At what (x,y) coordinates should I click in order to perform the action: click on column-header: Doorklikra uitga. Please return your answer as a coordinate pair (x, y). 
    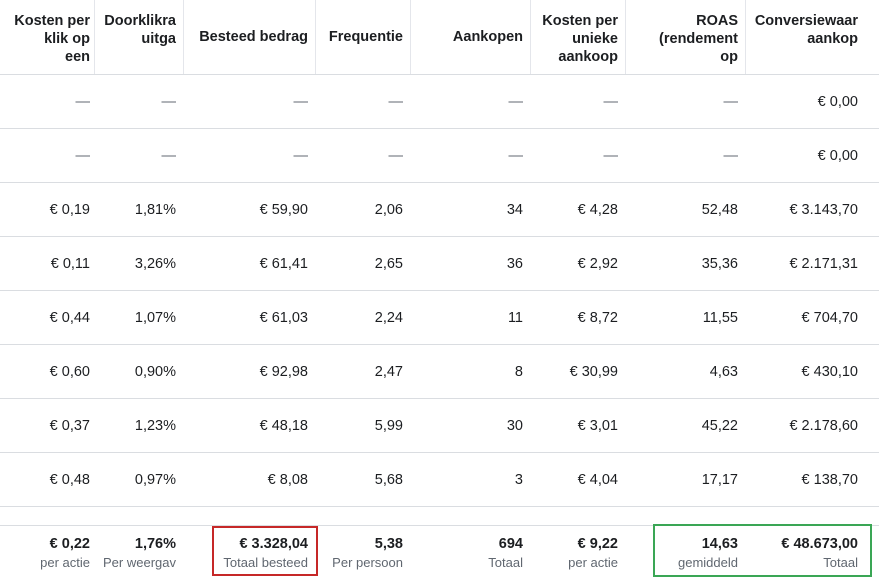
    Looking at the image, I should click on (139, 37).